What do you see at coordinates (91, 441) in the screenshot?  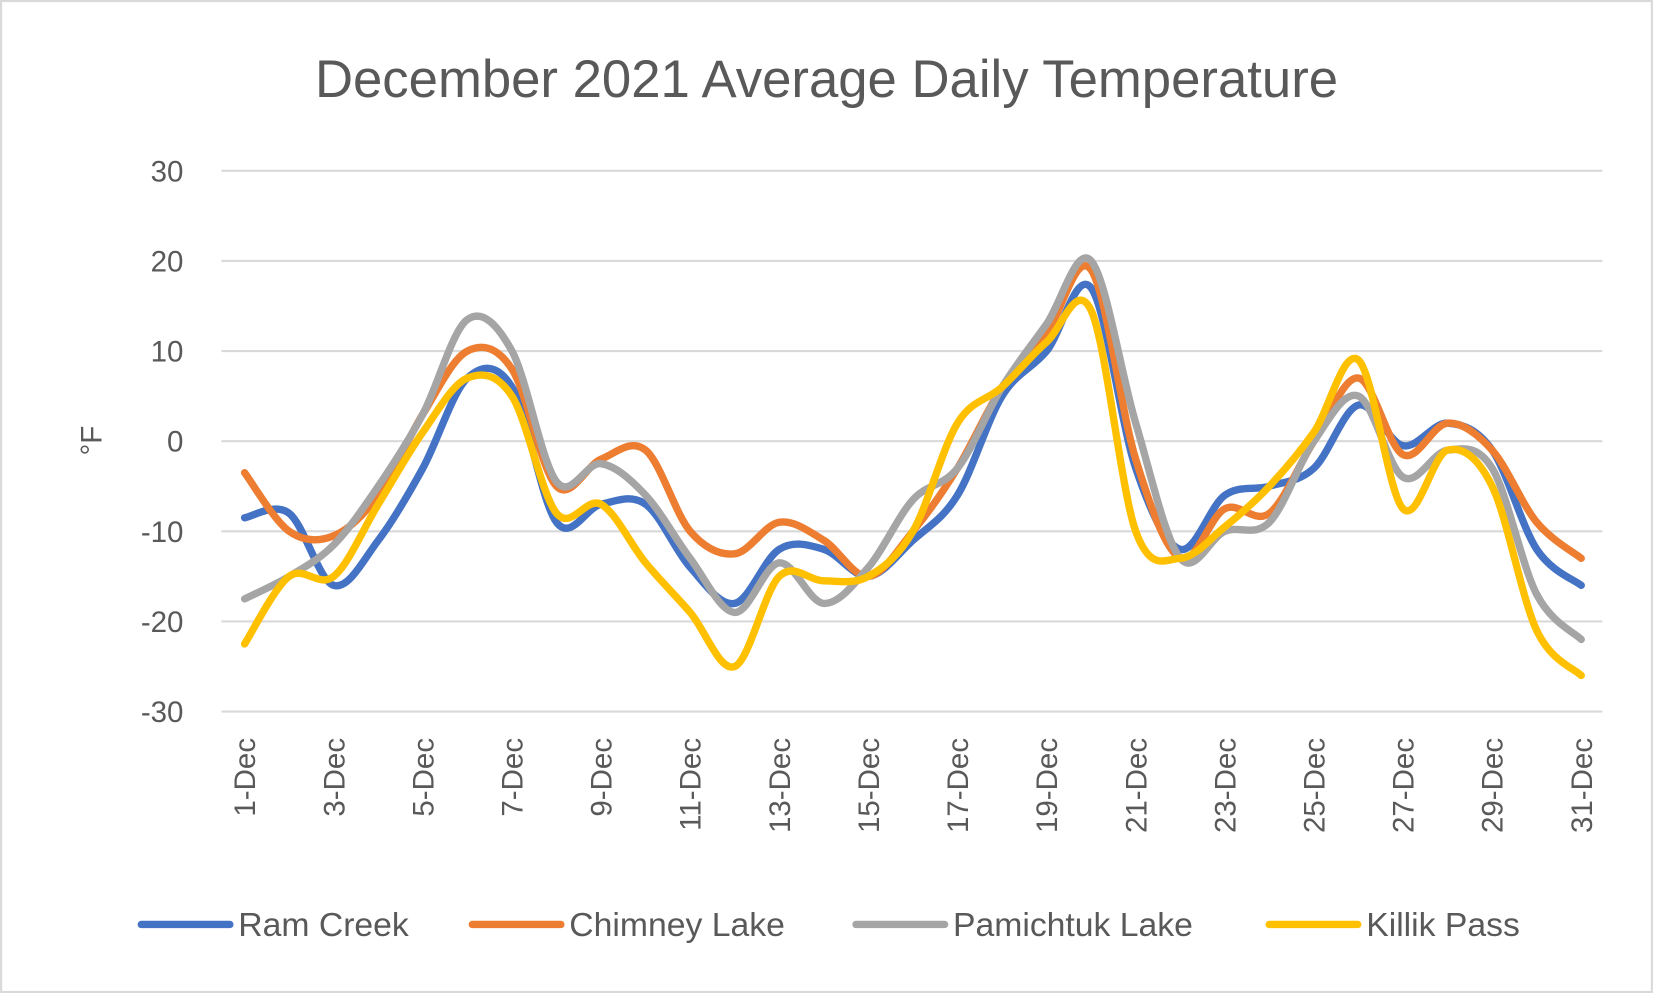 I see `y-axis-label: °F` at bounding box center [91, 441].